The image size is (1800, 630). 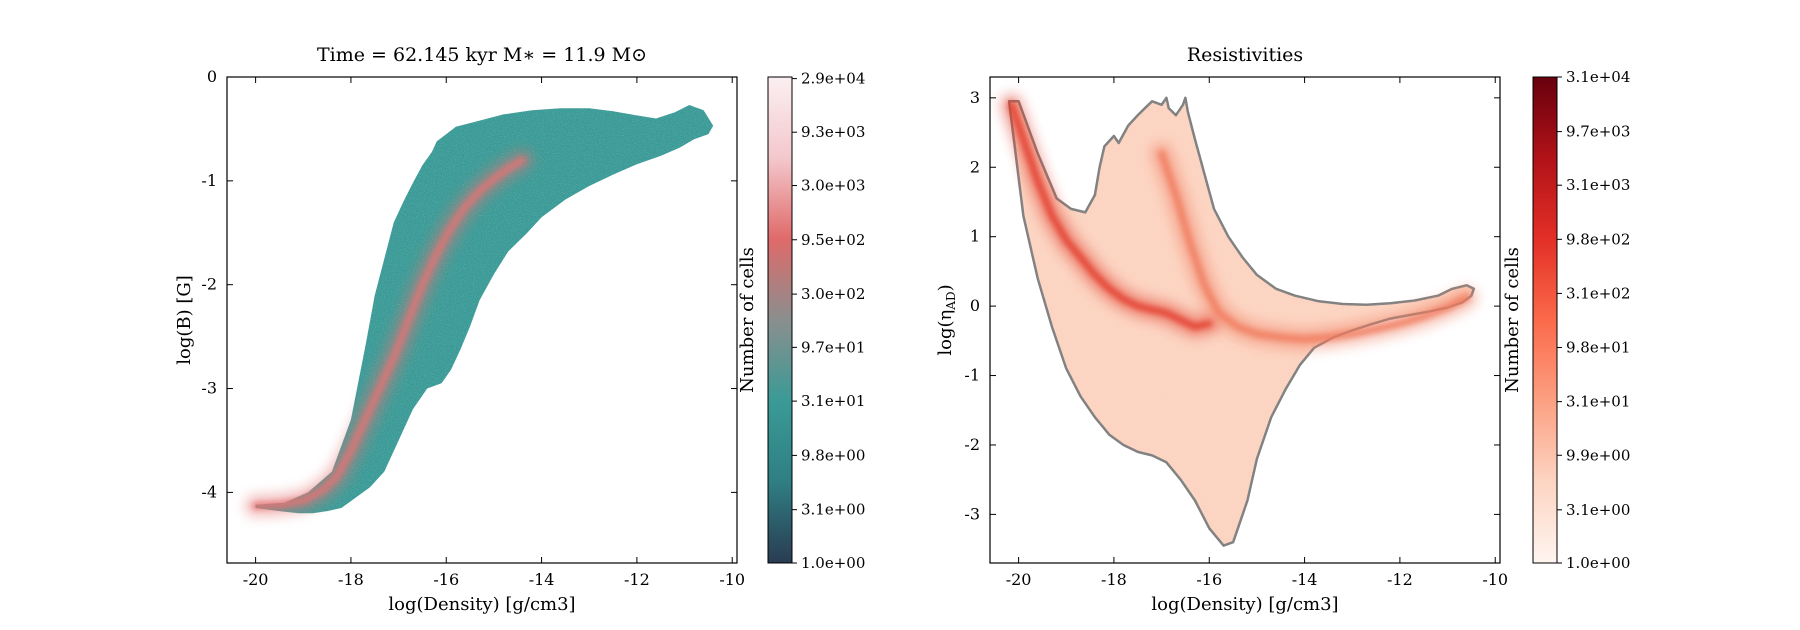 What do you see at coordinates (1598, 455) in the screenshot?
I see `colorbar-tick-label: 9.9e+00` at bounding box center [1598, 455].